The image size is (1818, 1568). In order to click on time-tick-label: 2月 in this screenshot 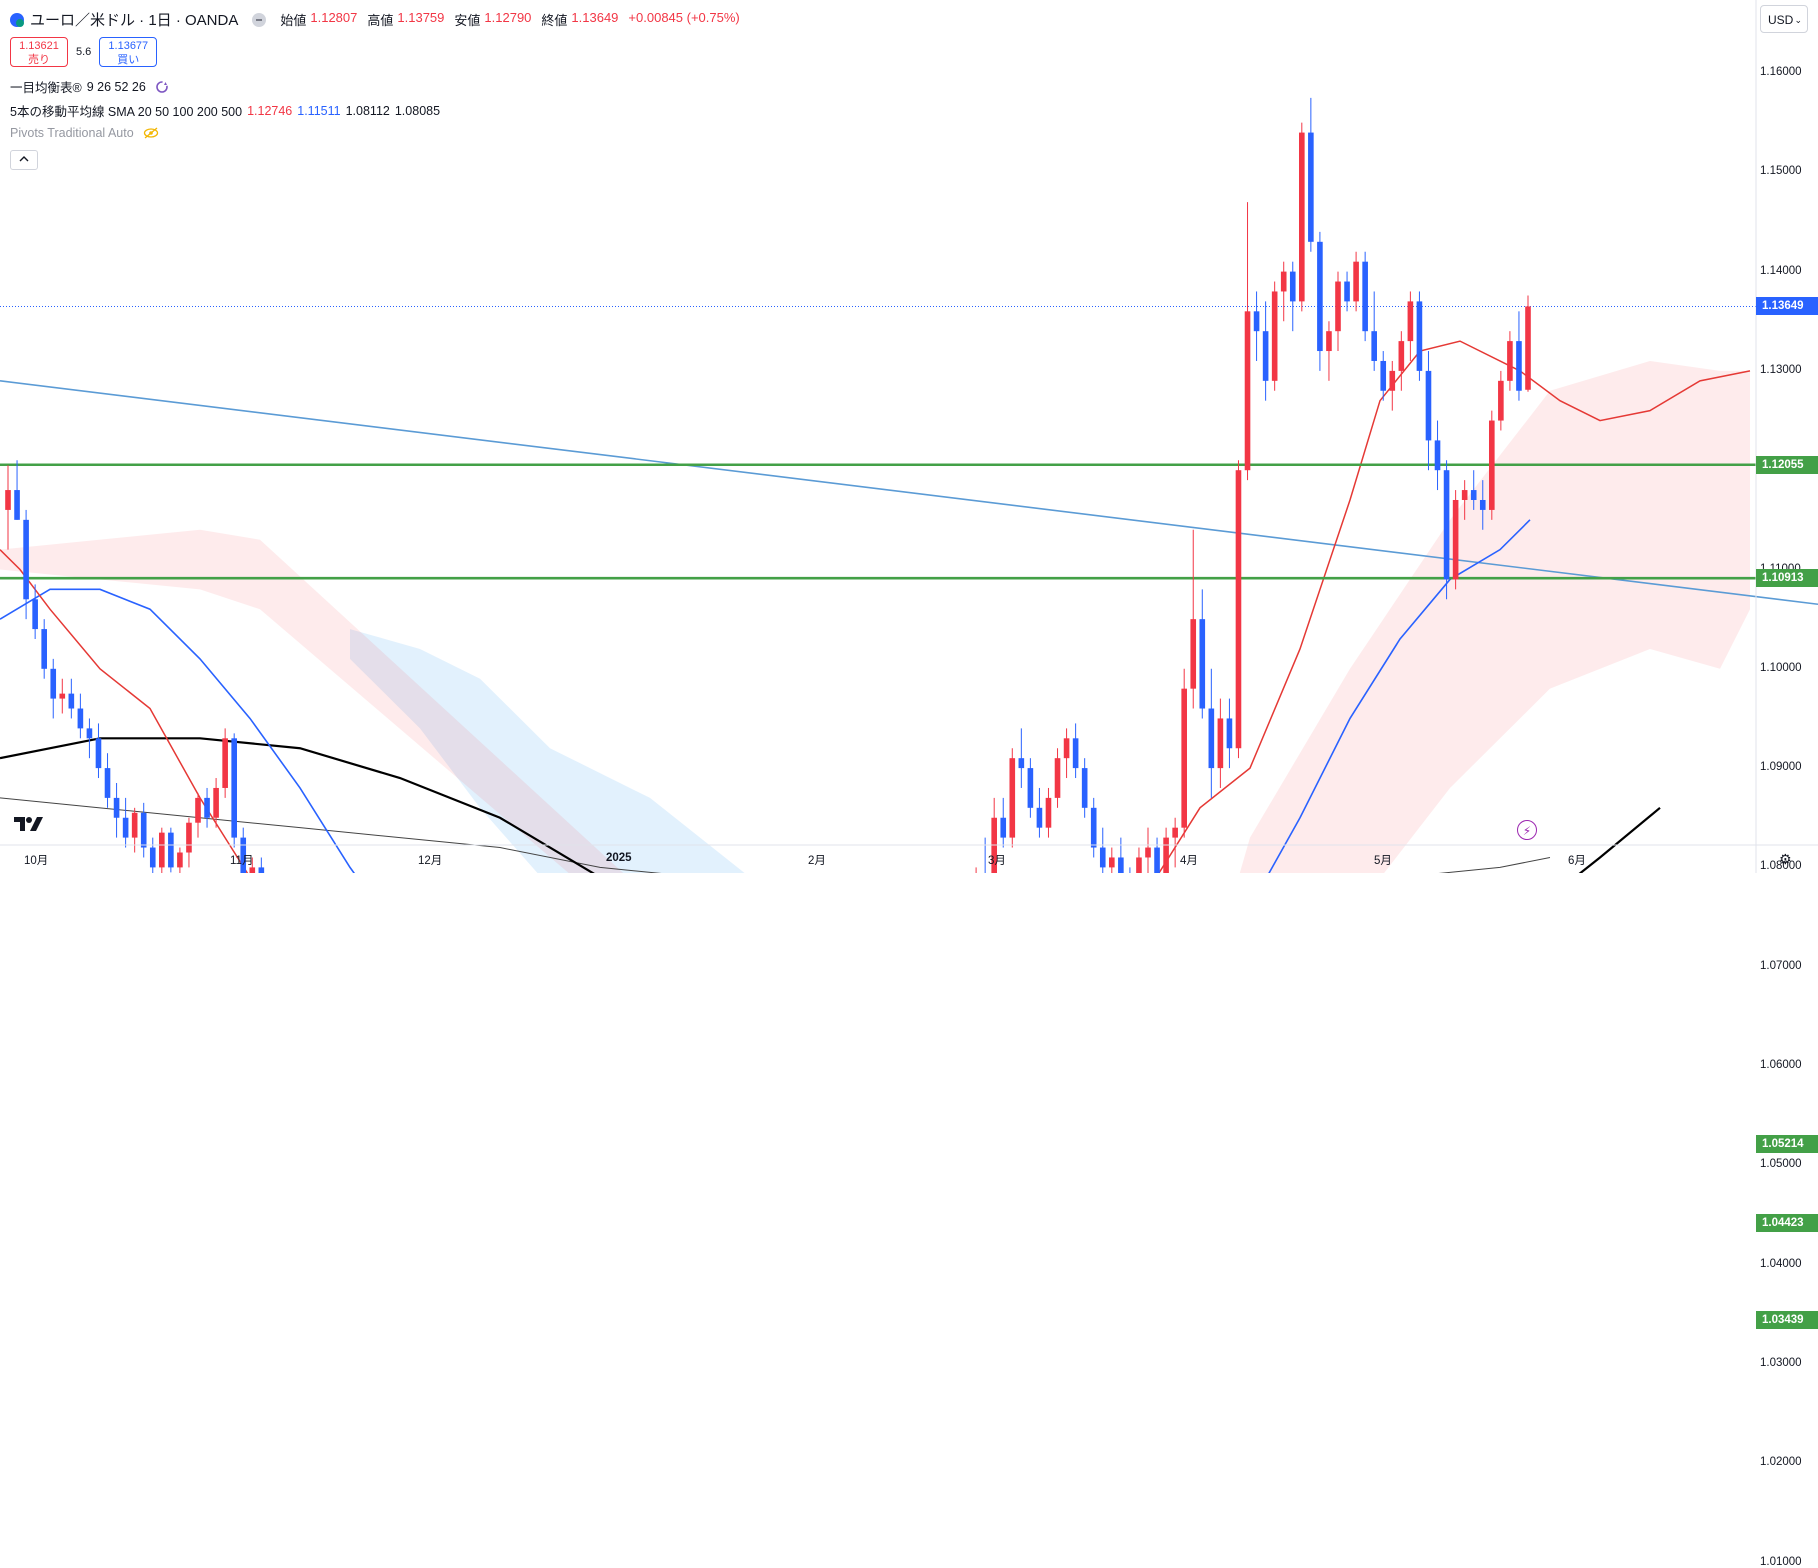, I will do `click(817, 861)`.